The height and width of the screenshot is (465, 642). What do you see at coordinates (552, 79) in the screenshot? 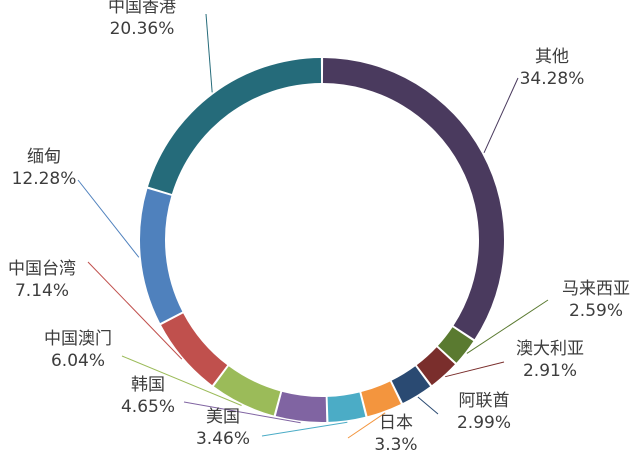
I see `slice-value-0: 34.28%` at bounding box center [552, 79].